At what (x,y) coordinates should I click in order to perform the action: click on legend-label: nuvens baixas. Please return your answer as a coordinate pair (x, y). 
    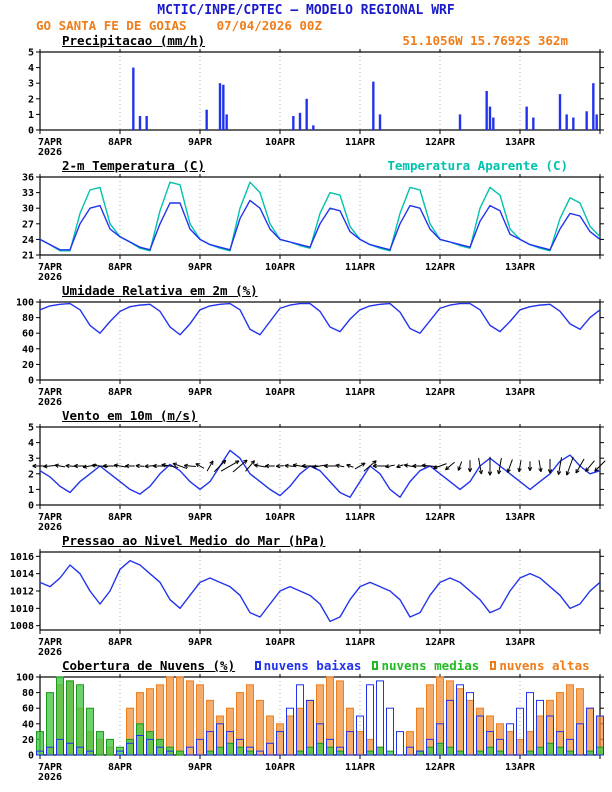
    Looking at the image, I should click on (312, 665).